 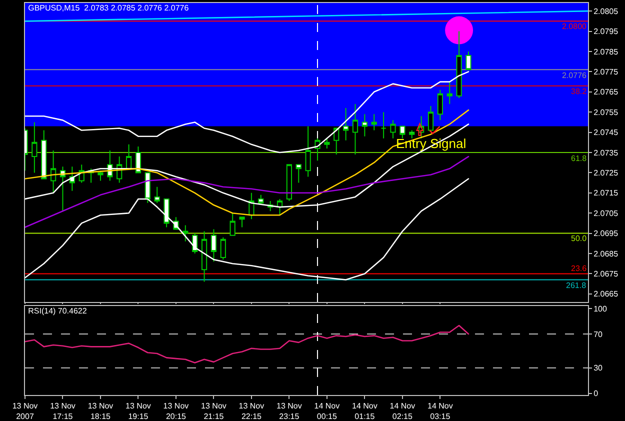 I want to click on y-tick-label: 2.0775, so click(x=606, y=71).